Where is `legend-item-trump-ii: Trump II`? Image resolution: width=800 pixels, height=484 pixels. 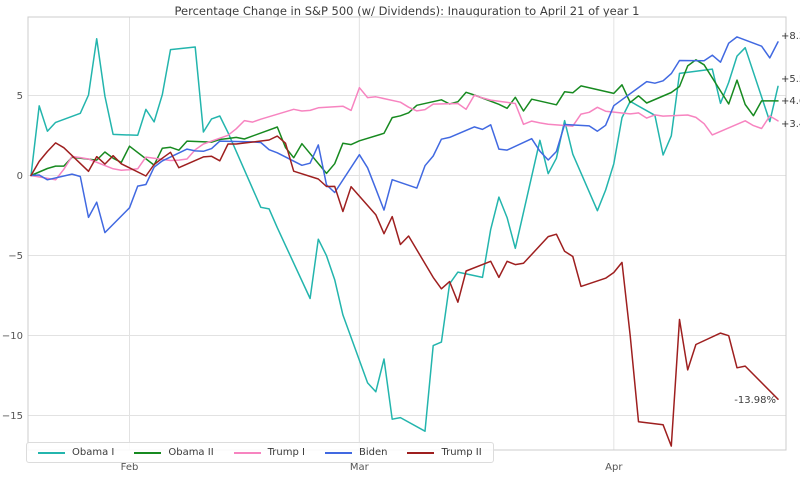 legend-item-trump-ii: Trump II is located at coordinates (444, 452).